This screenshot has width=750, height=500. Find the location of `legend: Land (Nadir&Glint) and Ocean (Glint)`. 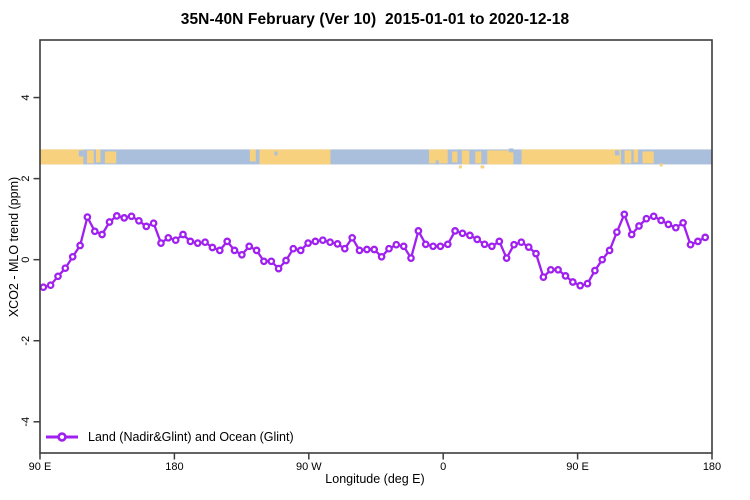

legend: Land (Nadir&Glint) and Ocean (Glint) is located at coordinates (169, 436).